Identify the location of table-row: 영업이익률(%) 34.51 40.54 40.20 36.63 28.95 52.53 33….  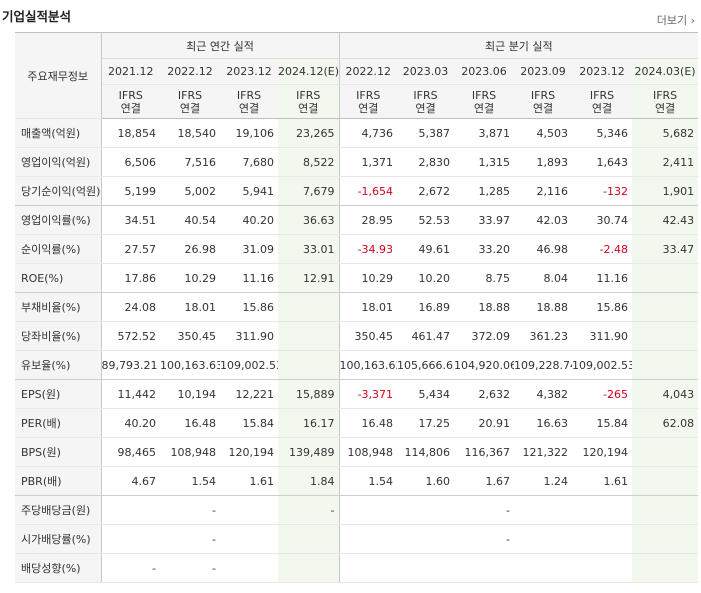
(357, 220).